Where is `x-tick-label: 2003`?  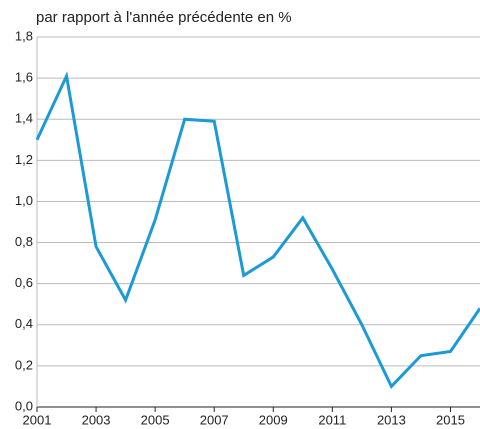 x-tick-label: 2003 is located at coordinates (96, 419).